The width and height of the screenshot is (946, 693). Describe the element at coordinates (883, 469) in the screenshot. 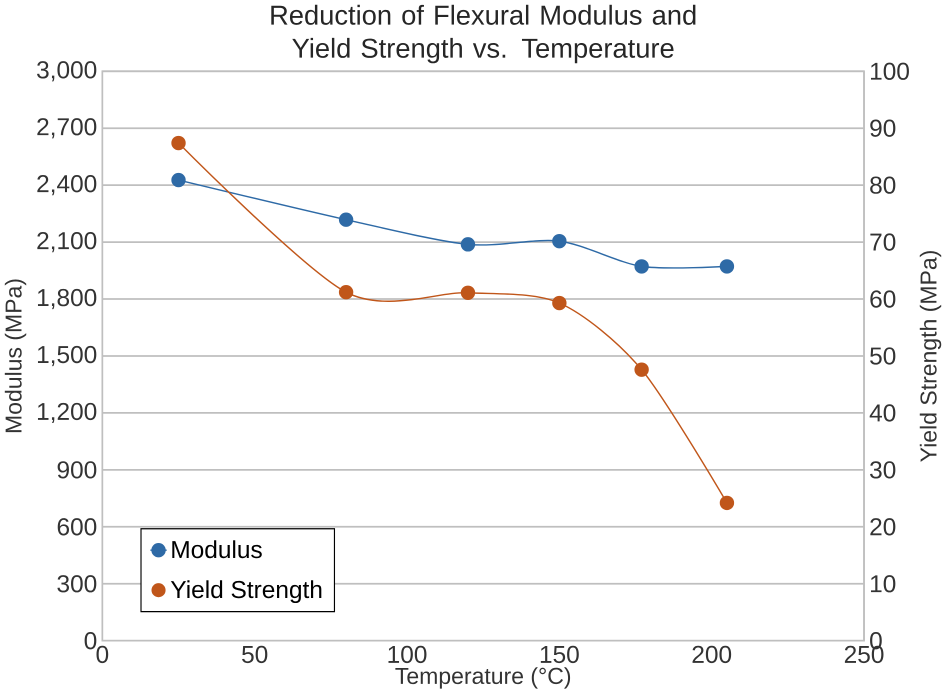

I see `y2-tick-label: 30` at that location.